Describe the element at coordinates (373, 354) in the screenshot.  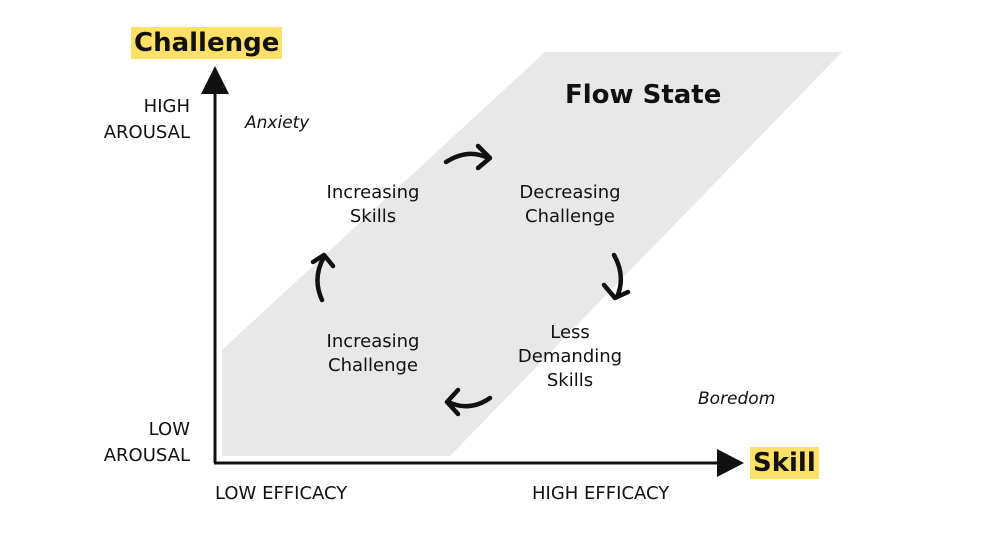
I see `cycle-step-increasing-challenge: Increasing Challenge` at that location.